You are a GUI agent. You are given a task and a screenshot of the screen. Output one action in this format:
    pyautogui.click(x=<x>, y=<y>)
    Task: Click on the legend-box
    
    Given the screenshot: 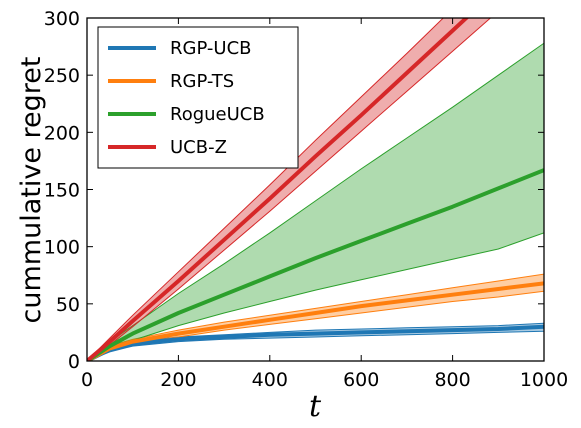 What is the action you would take?
    pyautogui.click(x=198, y=97)
    